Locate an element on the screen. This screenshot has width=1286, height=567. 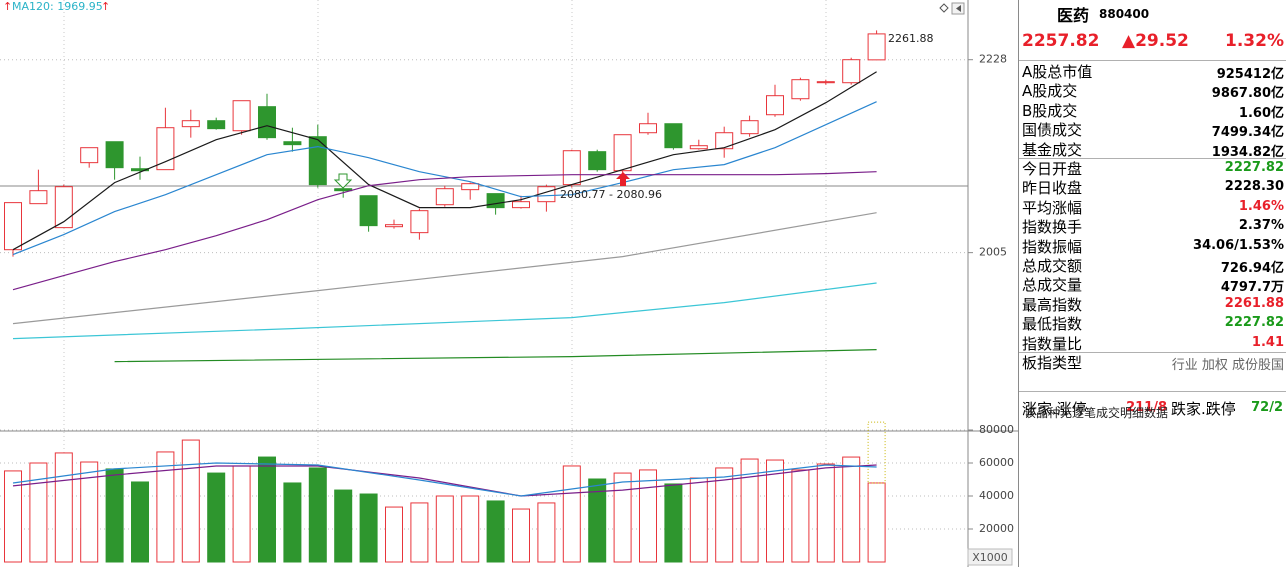
row-label: 国债成交 is located at coordinates (1052, 130).